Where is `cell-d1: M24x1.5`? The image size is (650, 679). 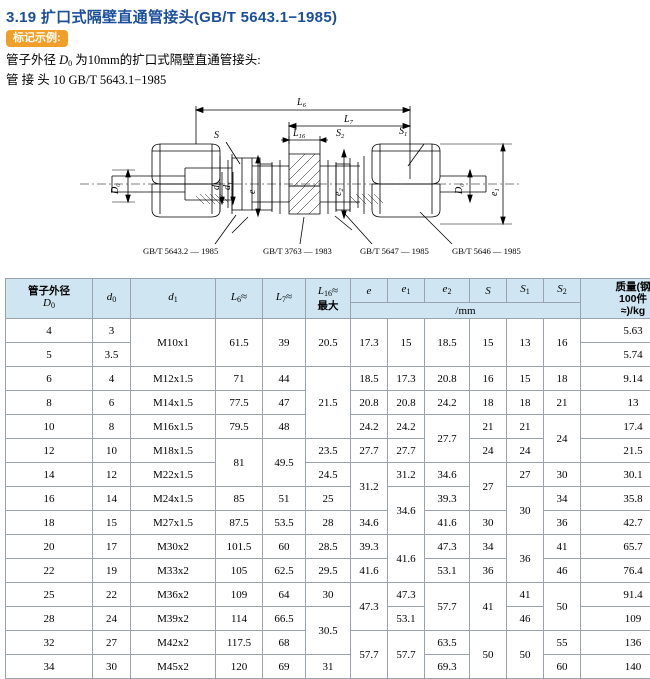
cell-d1: M24x1.5 is located at coordinates (173, 499).